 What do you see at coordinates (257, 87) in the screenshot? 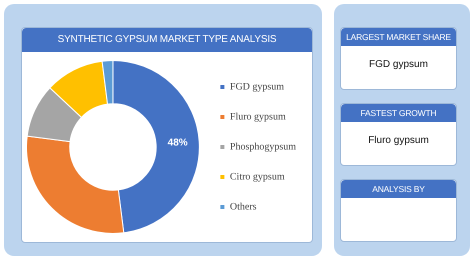
I see `legend-label: FGD gypsum` at bounding box center [257, 87].